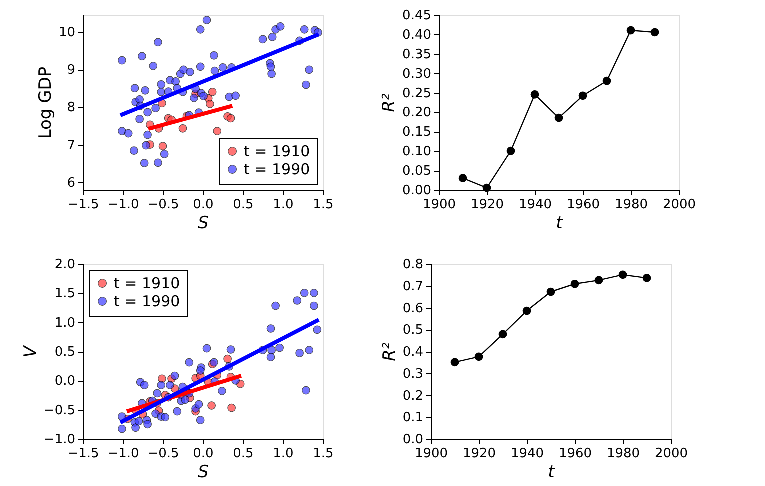  I want to click on y-axis-title: V, so click(30, 351).